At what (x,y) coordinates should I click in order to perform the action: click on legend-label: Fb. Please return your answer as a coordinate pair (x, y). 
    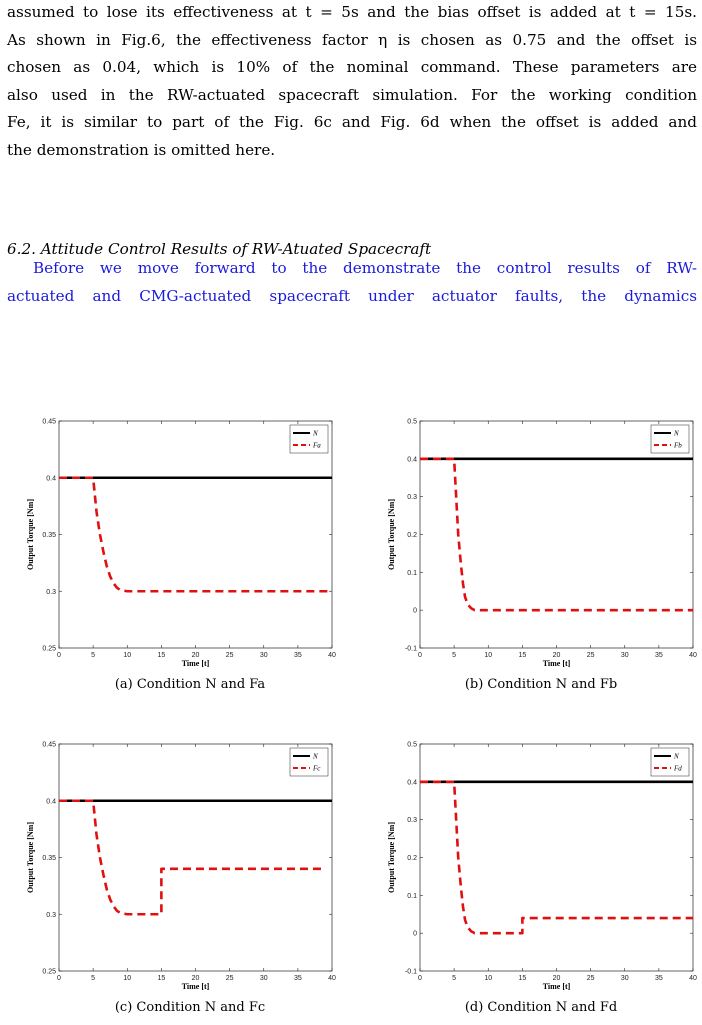
    Looking at the image, I should click on (677, 446).